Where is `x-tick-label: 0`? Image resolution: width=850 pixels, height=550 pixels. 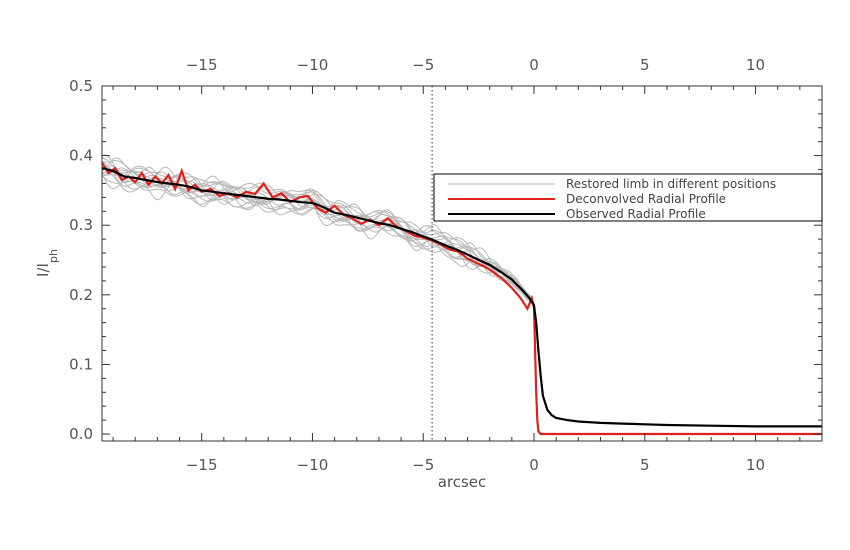 x-tick-label: 0 is located at coordinates (534, 465).